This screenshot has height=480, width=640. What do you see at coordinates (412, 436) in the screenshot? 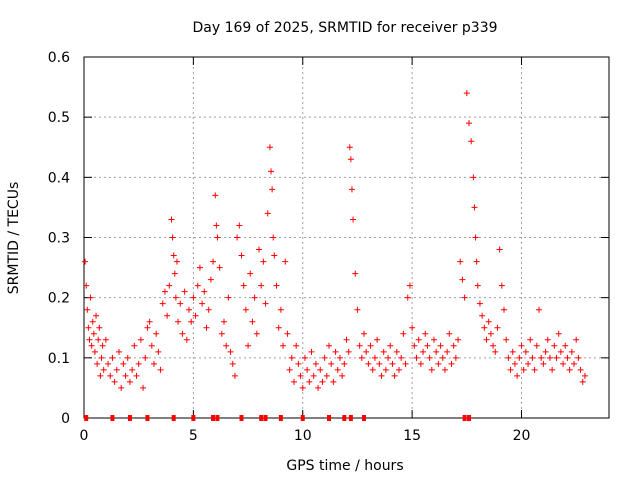
I see `x-tick-label: 15` at bounding box center [412, 436].